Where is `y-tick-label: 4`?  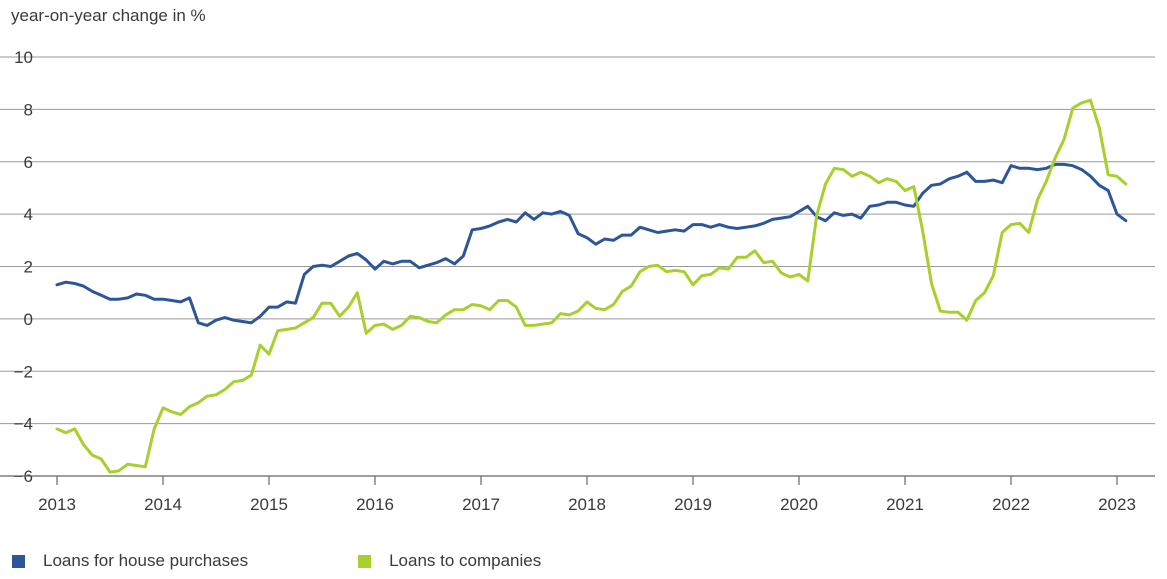
y-tick-label: 4 is located at coordinates (28, 214).